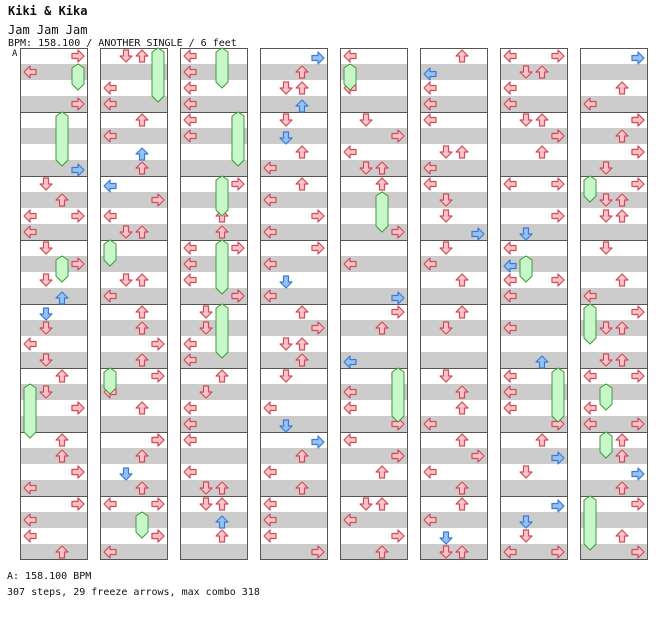  What do you see at coordinates (374, 304) in the screenshot?
I see `chart-column` at bounding box center [374, 304].